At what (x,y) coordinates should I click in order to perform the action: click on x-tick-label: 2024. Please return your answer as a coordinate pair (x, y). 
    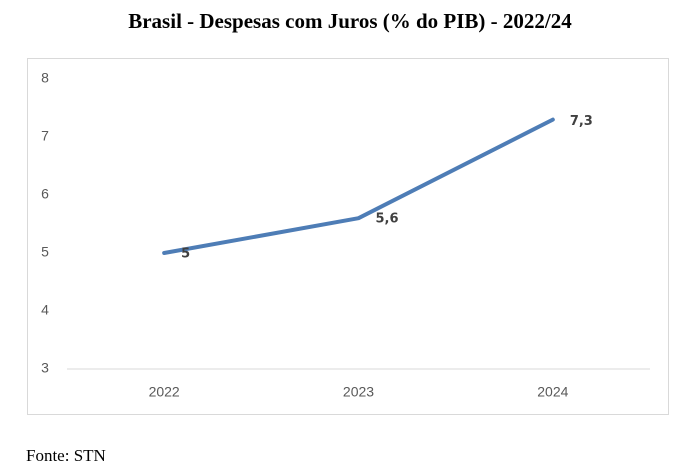
    Looking at the image, I should click on (552, 392).